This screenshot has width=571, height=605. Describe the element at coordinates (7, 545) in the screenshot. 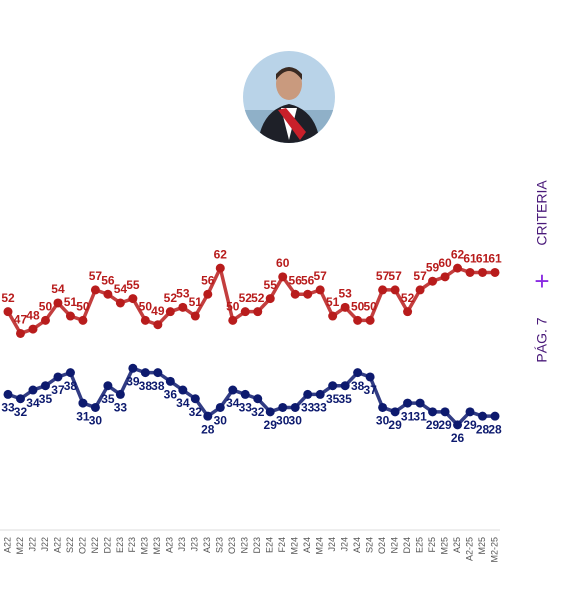

I see `x-tick-label: A22` at that location.